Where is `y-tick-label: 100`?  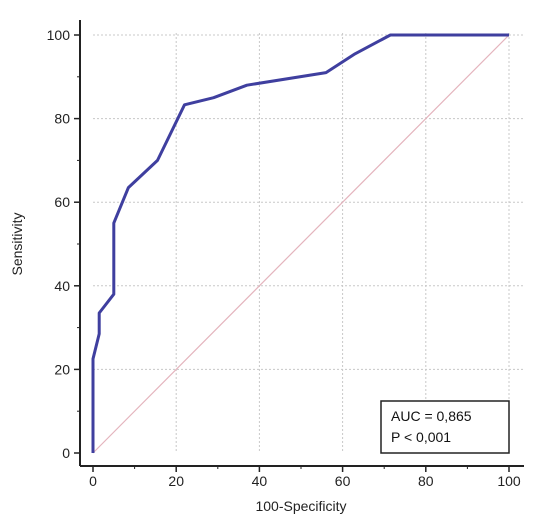
y-tick-label: 100 is located at coordinates (59, 35).